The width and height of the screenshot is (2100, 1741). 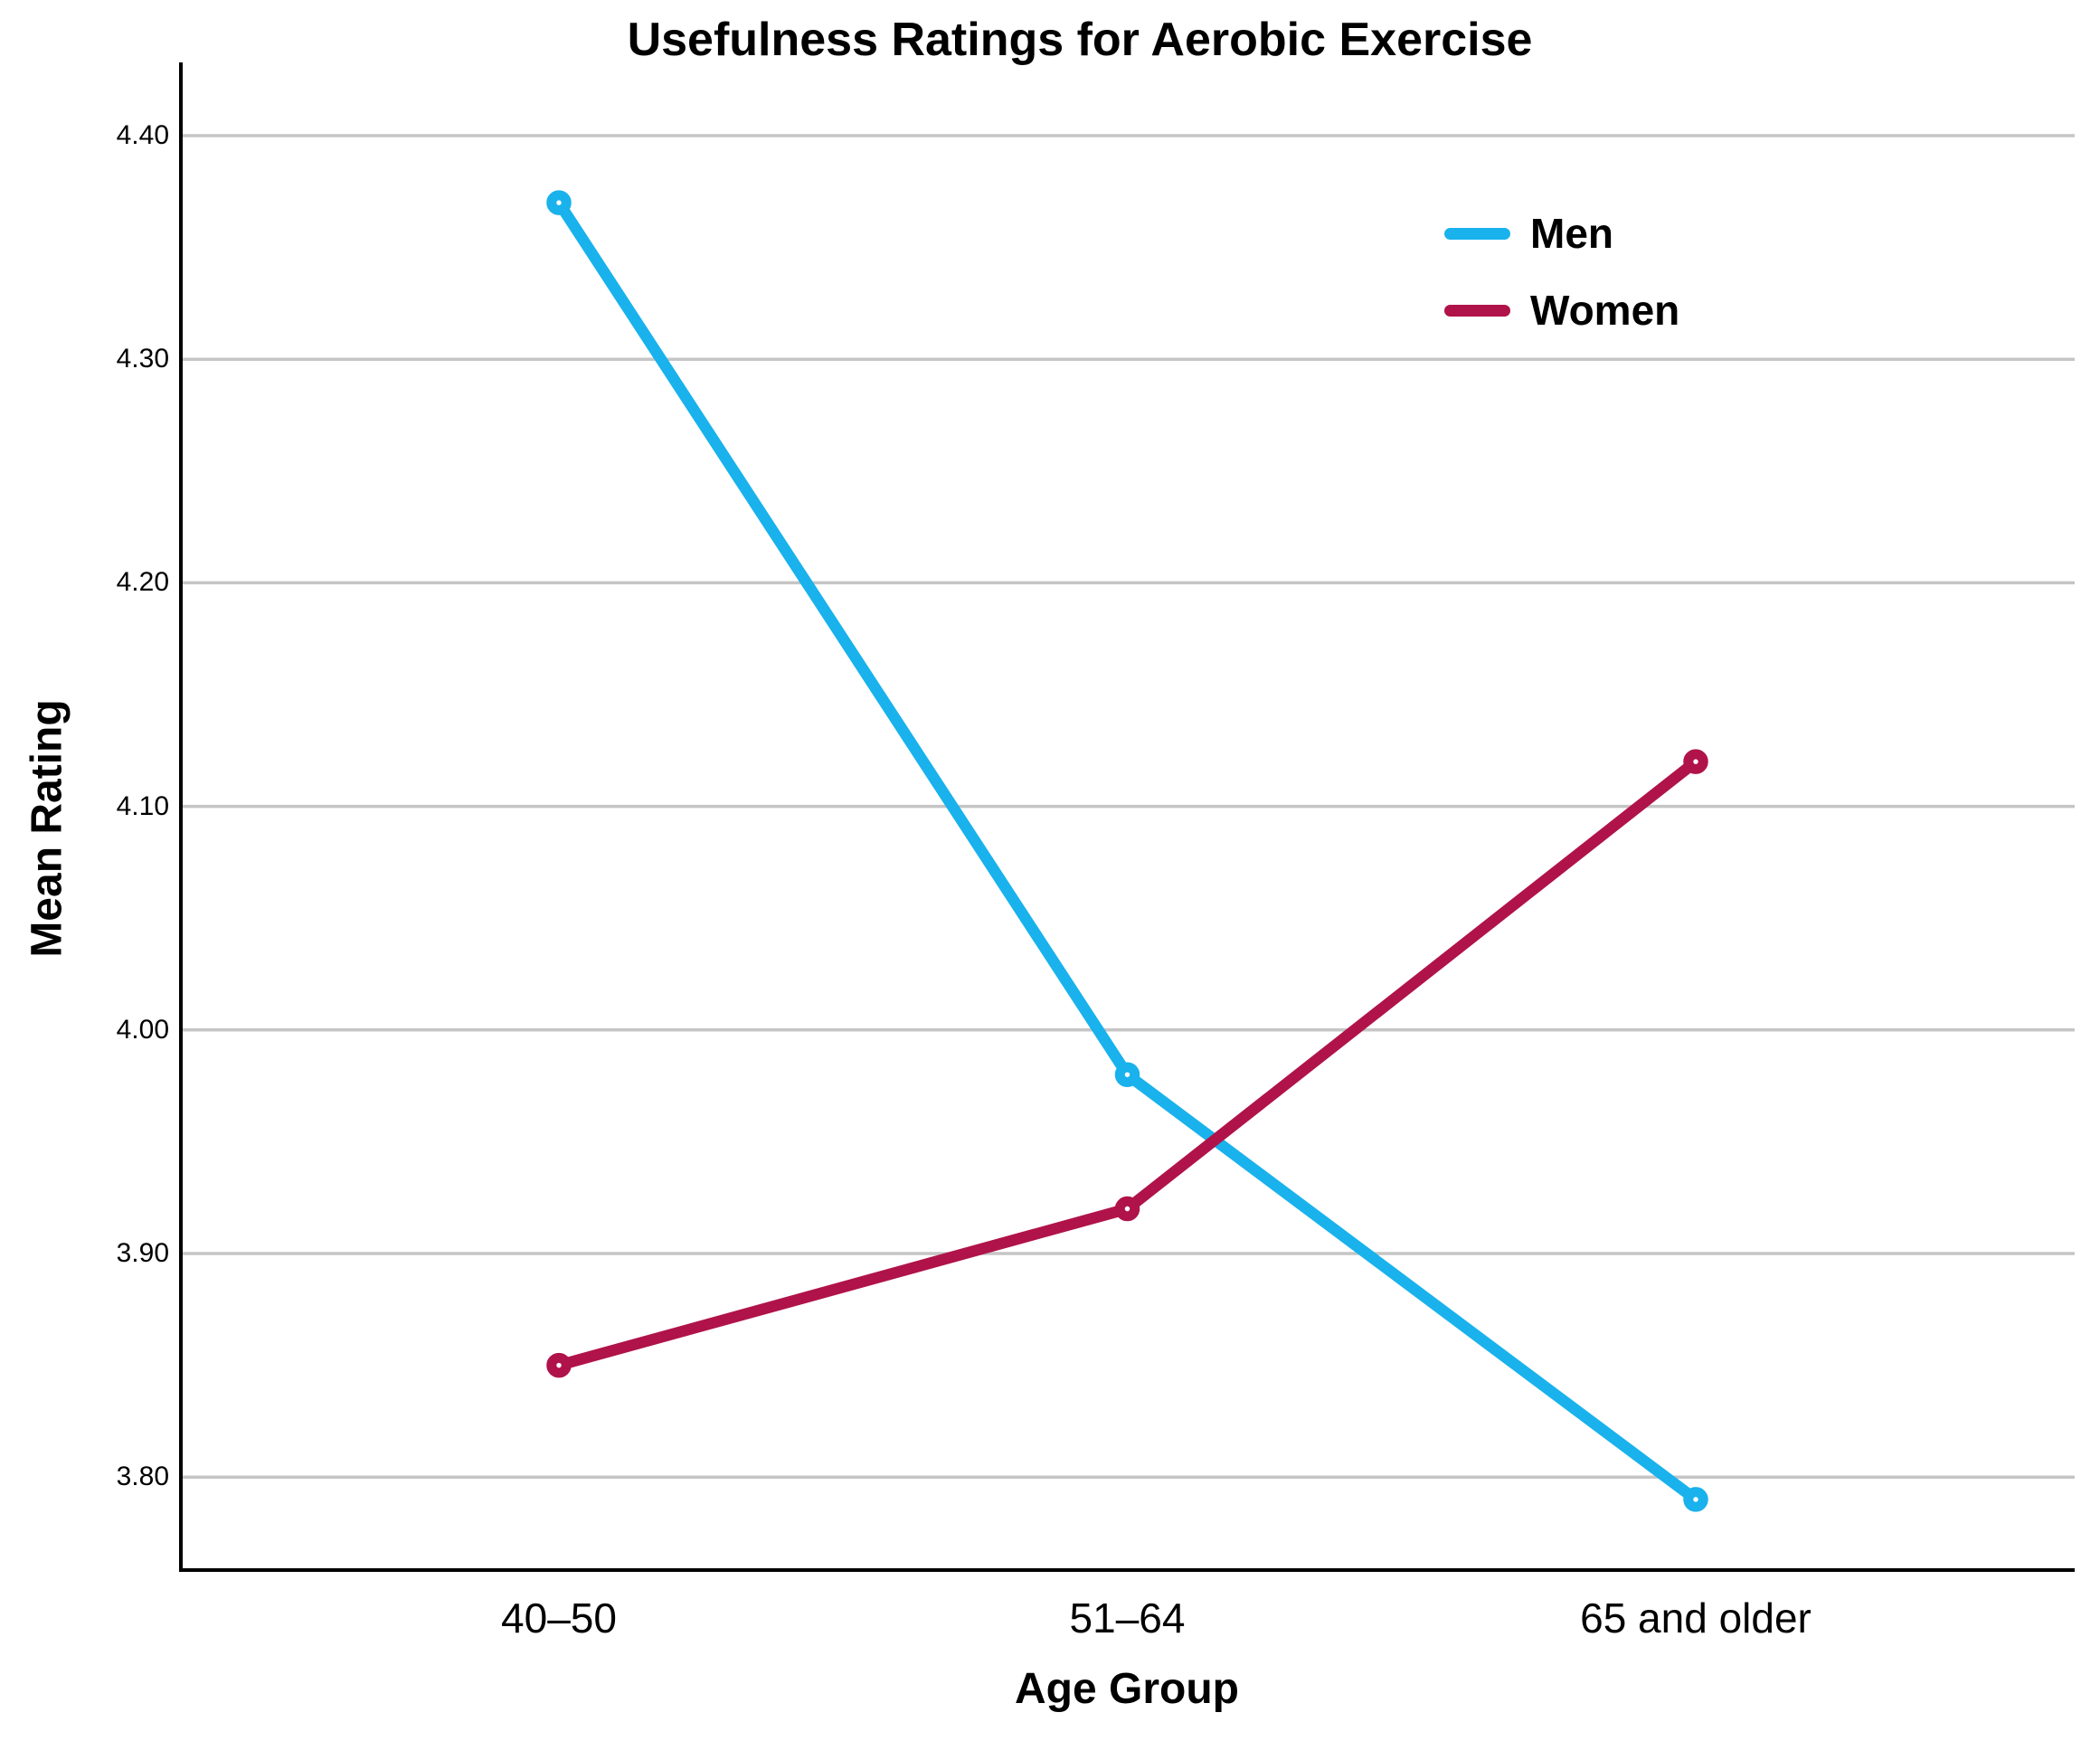 I want to click on legend-item-women: Women, so click(x=1561, y=310).